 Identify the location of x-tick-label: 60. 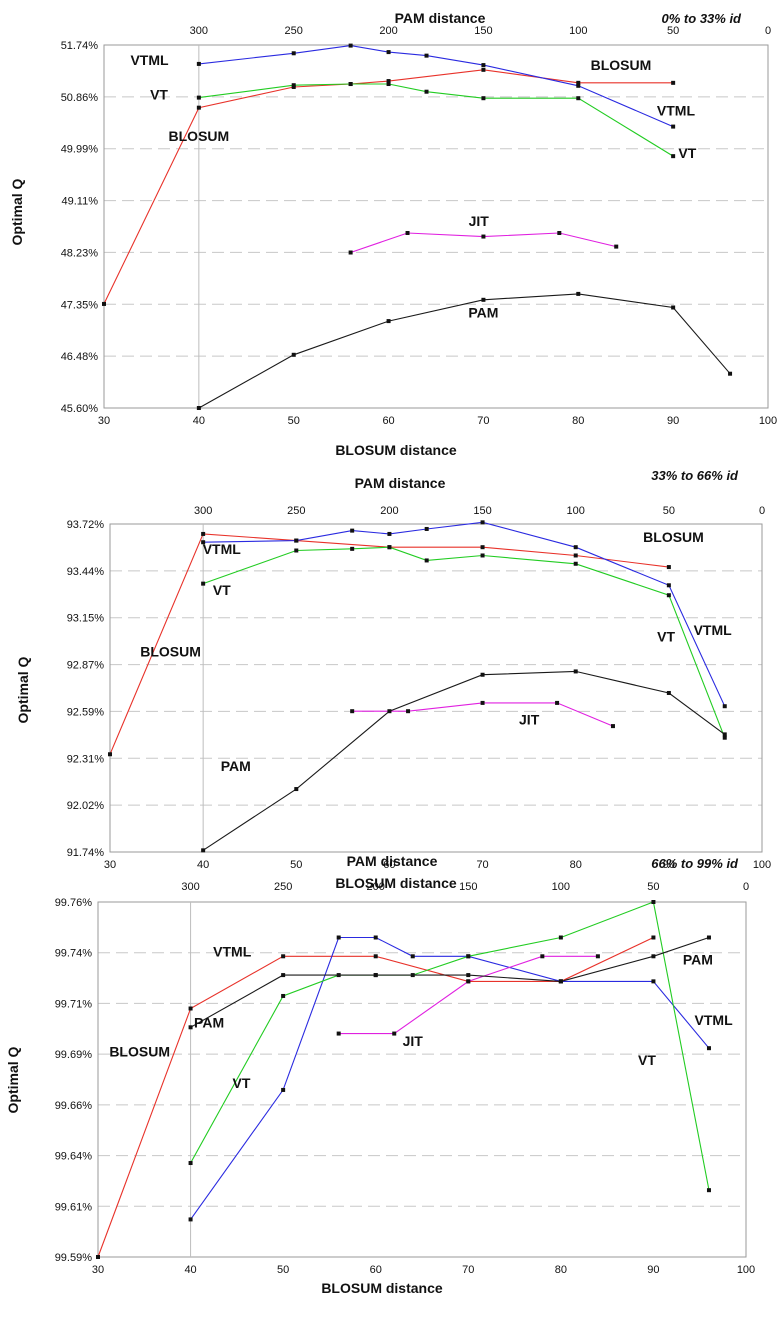
(389, 865).